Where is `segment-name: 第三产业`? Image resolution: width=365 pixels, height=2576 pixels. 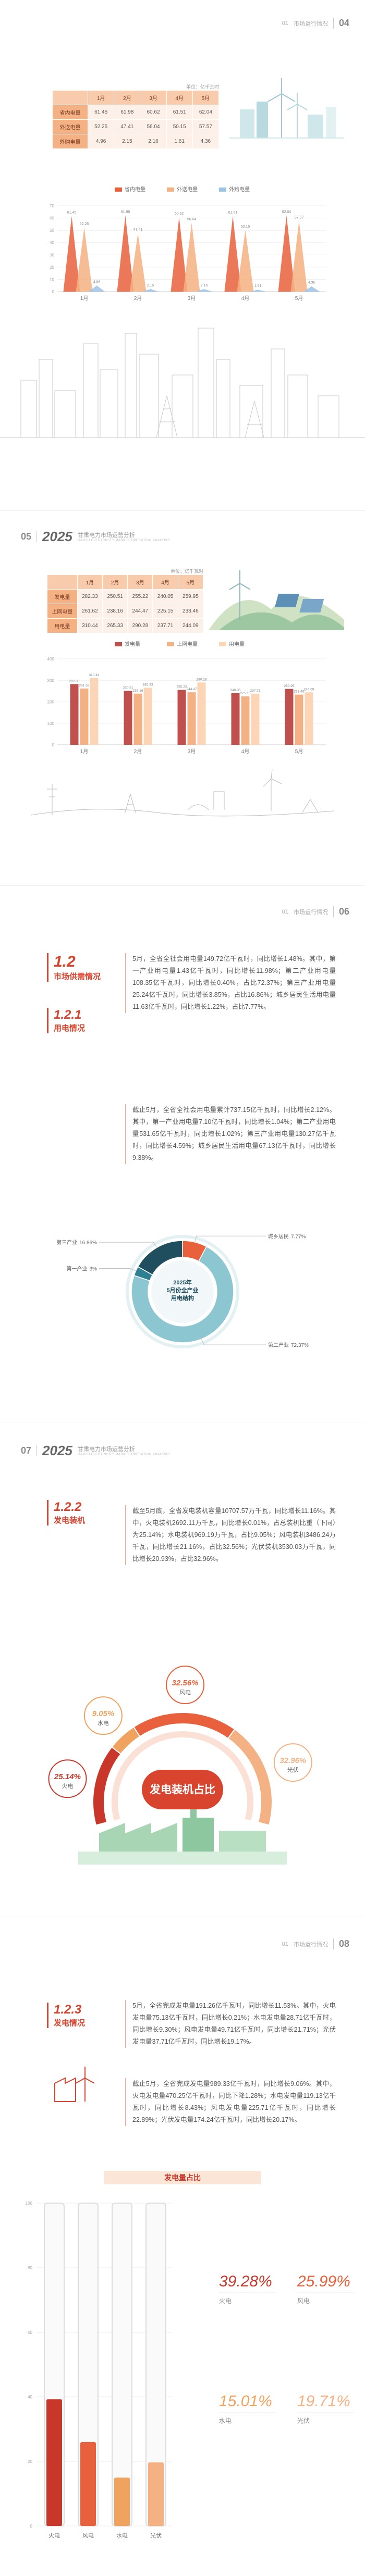 segment-name: 第三产业 is located at coordinates (66, 1242).